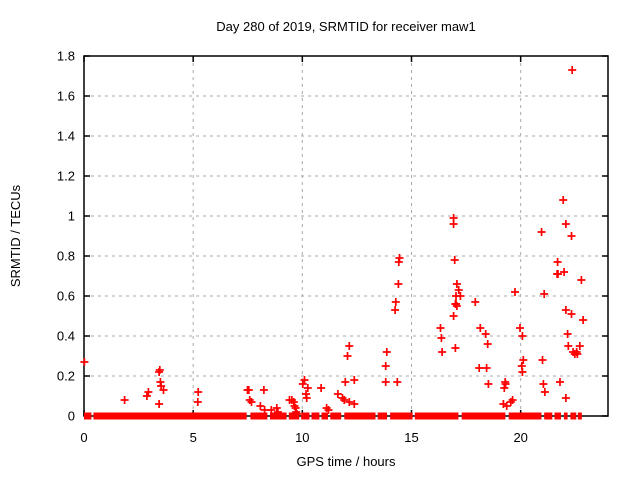 This screenshot has height=480, width=640. Describe the element at coordinates (346, 461) in the screenshot. I see `x-axis-label: GPS time / hours` at that location.